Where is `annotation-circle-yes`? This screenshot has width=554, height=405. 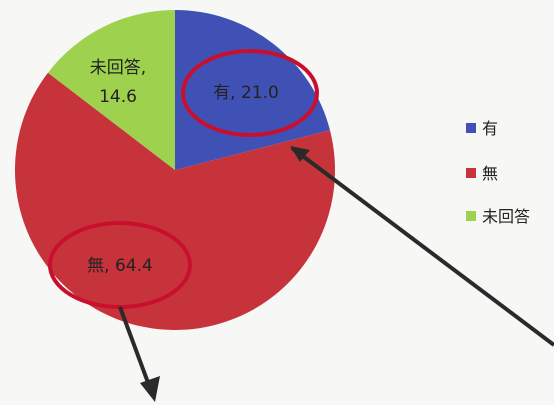
annotation-circle-yes is located at coordinates (250, 93).